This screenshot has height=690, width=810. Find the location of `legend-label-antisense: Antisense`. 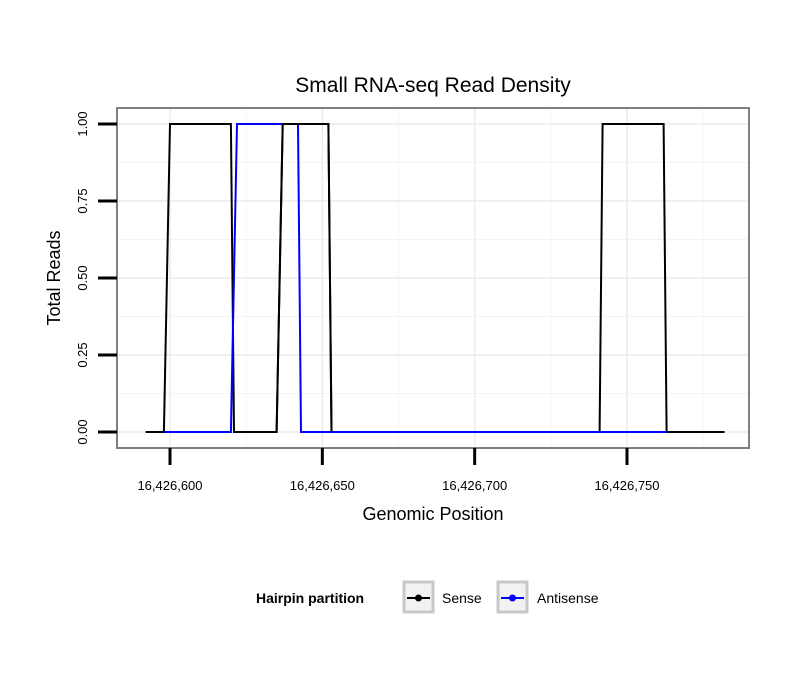

legend-label-antisense: Antisense is located at coordinates (568, 598).